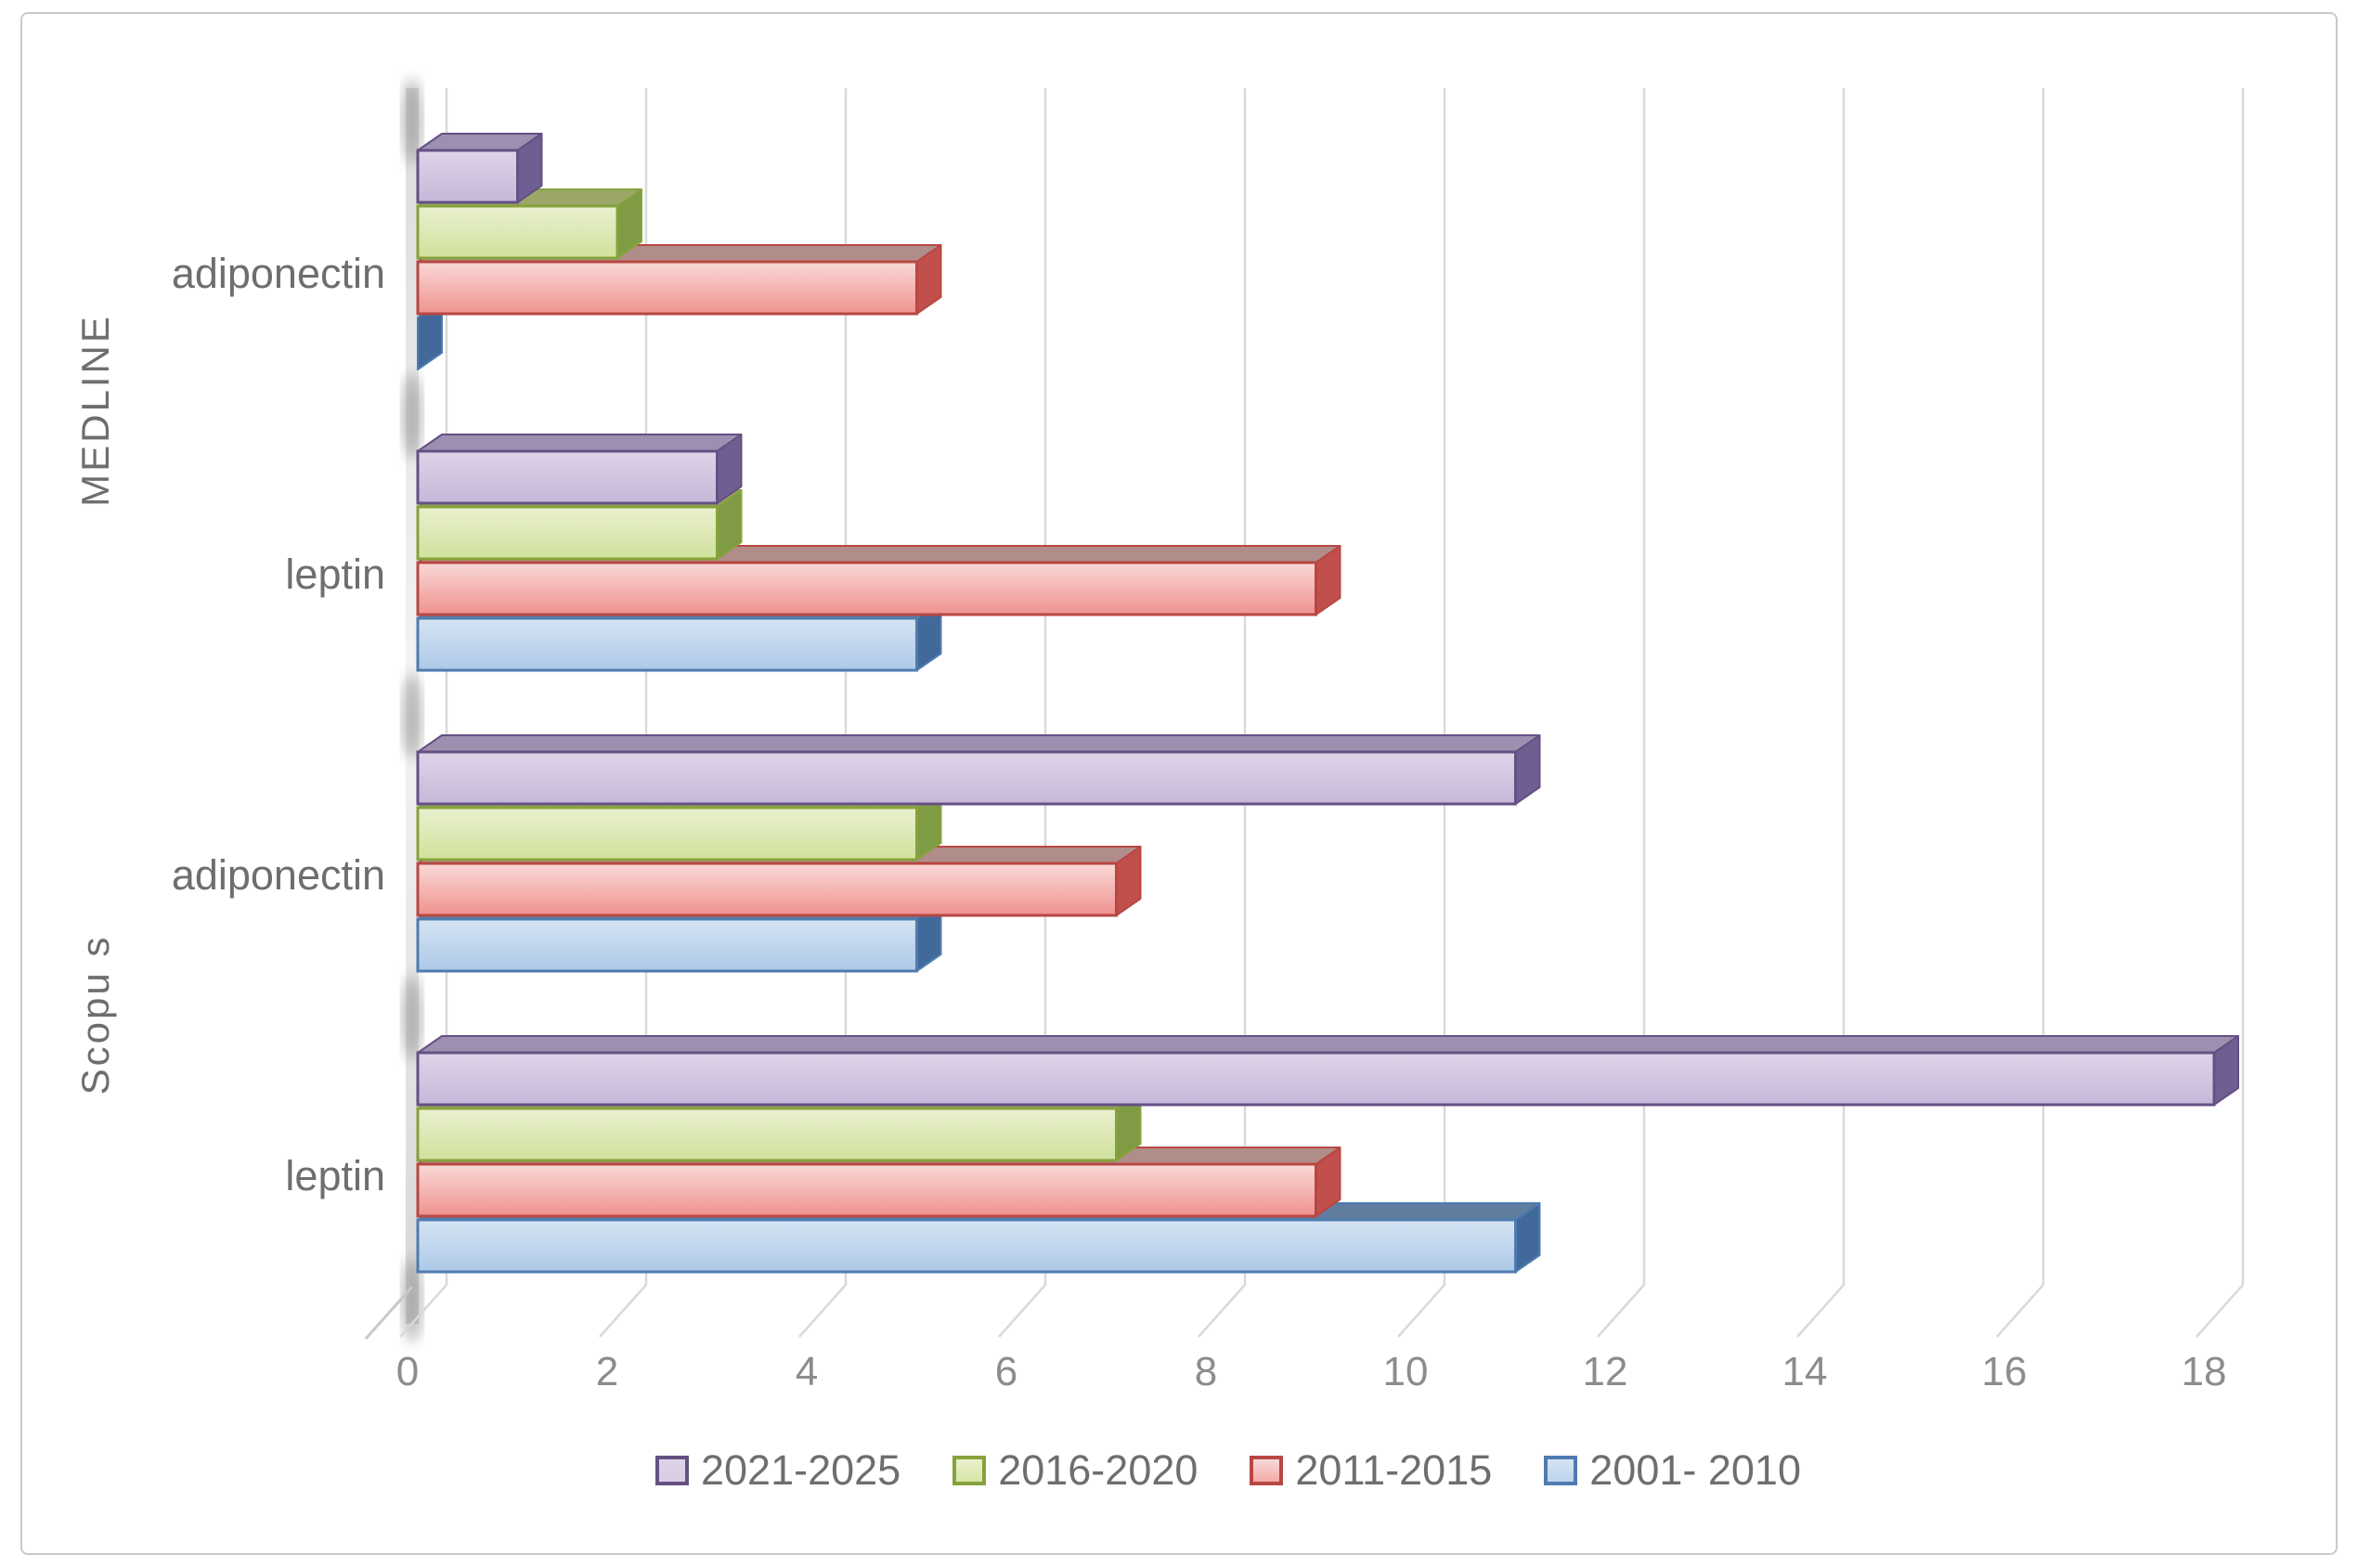  What do you see at coordinates (667, 834) in the screenshot?
I see `bar-scopus-adiponectin-2016-2020` at bounding box center [667, 834].